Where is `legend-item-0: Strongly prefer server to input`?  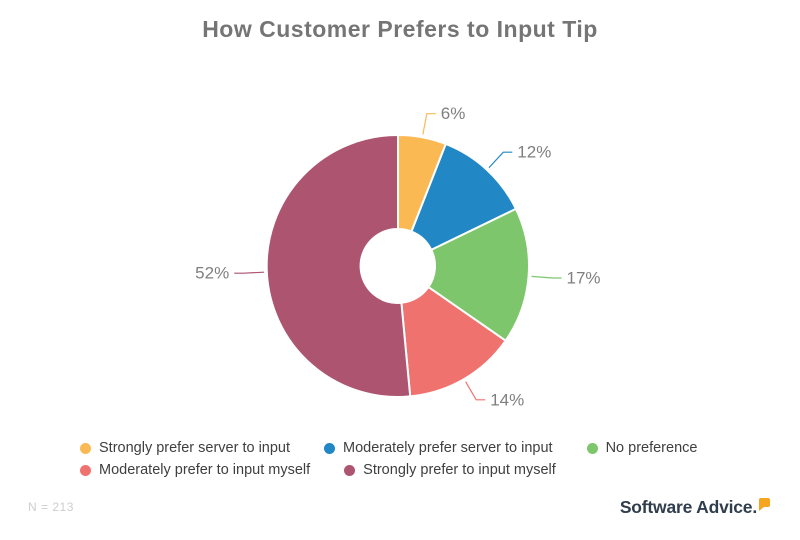
legend-item-0: Strongly prefer server to input is located at coordinates (185, 448).